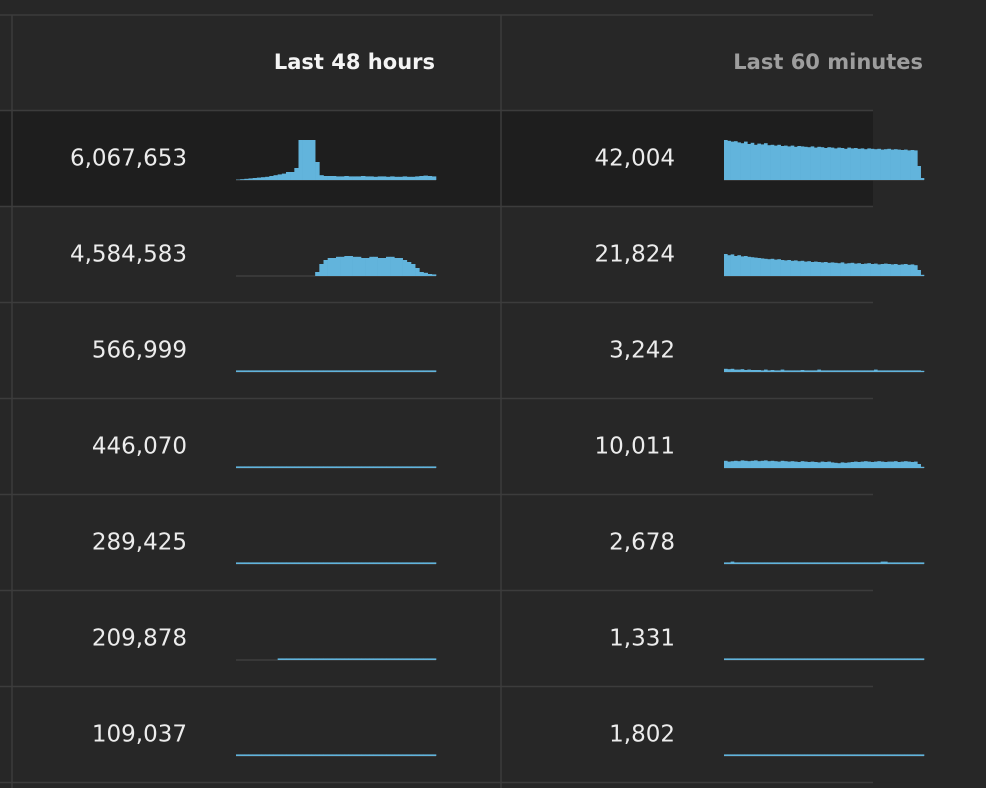 The width and height of the screenshot is (986, 788). What do you see at coordinates (354, 62) in the screenshot?
I see `column-header: Last 48 hours` at bounding box center [354, 62].